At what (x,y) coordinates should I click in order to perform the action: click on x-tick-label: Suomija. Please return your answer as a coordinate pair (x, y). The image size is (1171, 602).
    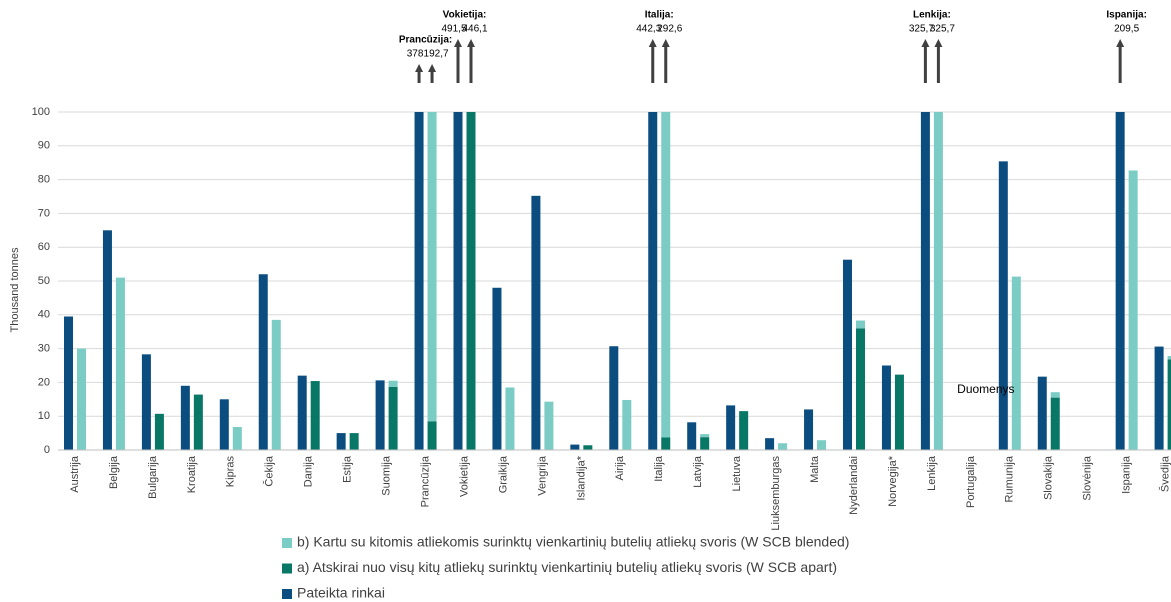
    Looking at the image, I should click on (387, 475).